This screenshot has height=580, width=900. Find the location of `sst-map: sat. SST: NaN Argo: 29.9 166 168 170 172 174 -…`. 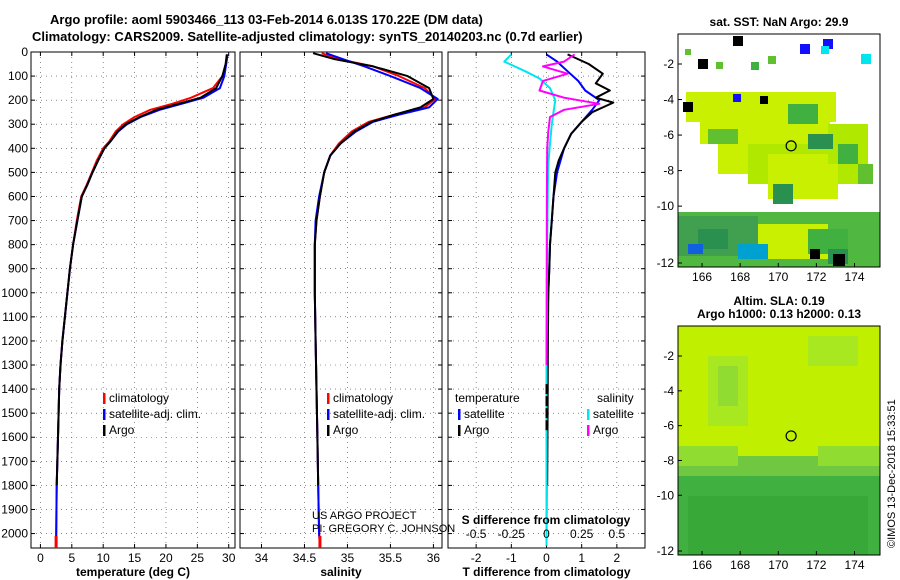

sst-map: sat. SST: NaN Argo: 29.9 166 168 170 172 174 -… is located at coordinates (769, 149).